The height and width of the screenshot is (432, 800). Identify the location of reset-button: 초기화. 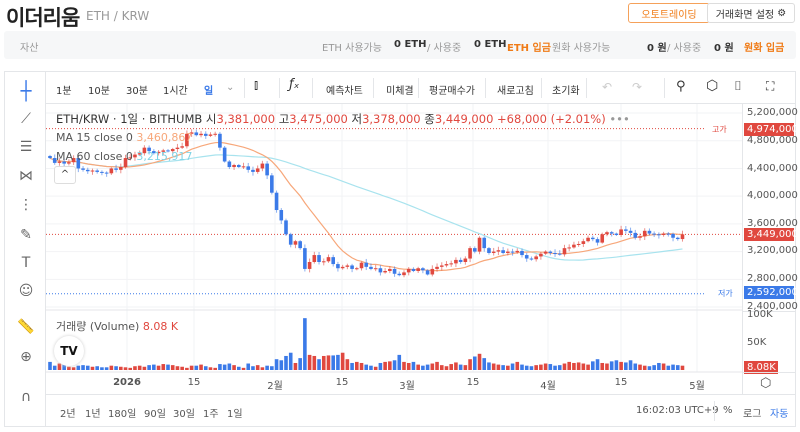
(566, 91).